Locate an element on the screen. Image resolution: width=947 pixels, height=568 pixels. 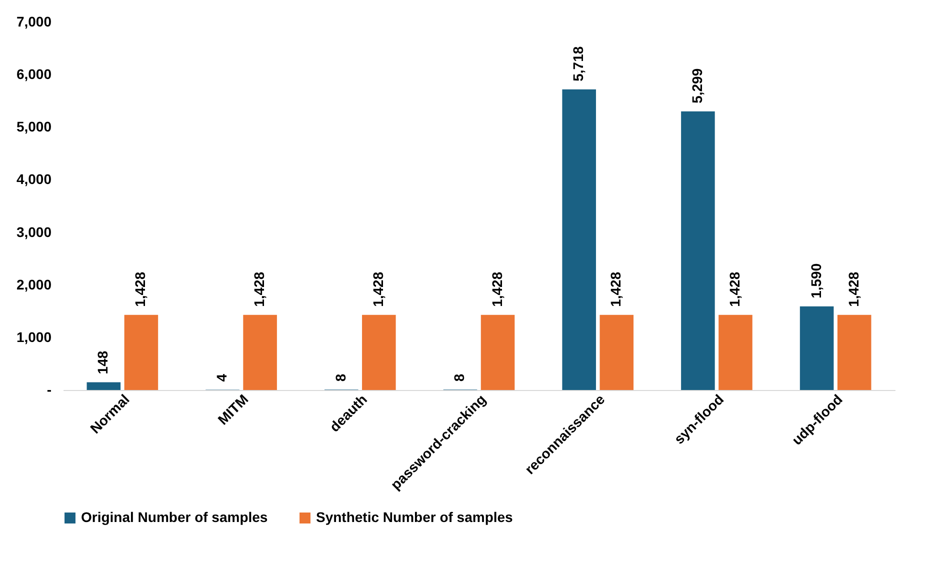
y-tick-label: 6,000 is located at coordinates (34, 74).